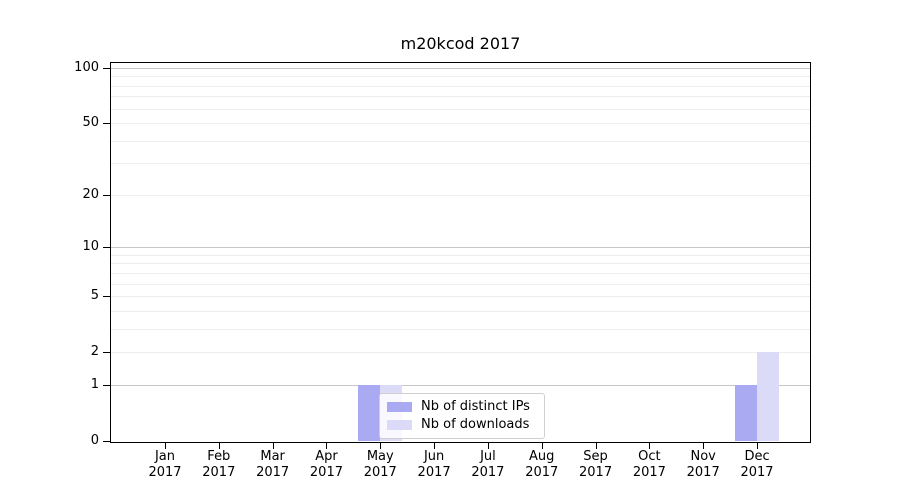 Image resolution: width=900 pixels, height=500 pixels. Describe the element at coordinates (399, 425) in the screenshot. I see `legend-swatch-downloads` at that location.